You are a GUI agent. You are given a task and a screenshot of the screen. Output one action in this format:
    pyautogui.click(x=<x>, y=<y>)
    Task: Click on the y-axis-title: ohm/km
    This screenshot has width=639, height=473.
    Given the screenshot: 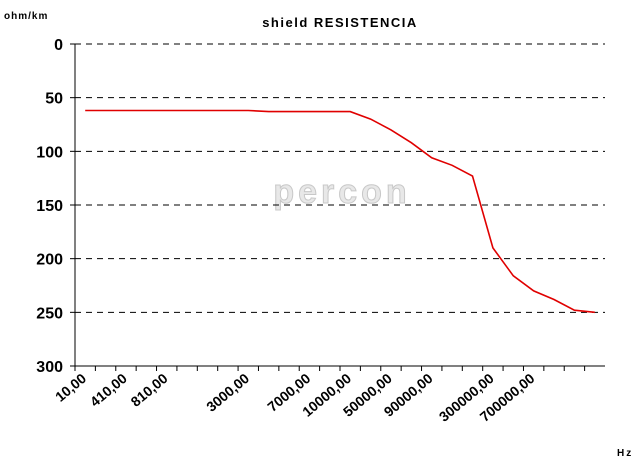 What is the action you would take?
    pyautogui.click(x=26, y=16)
    